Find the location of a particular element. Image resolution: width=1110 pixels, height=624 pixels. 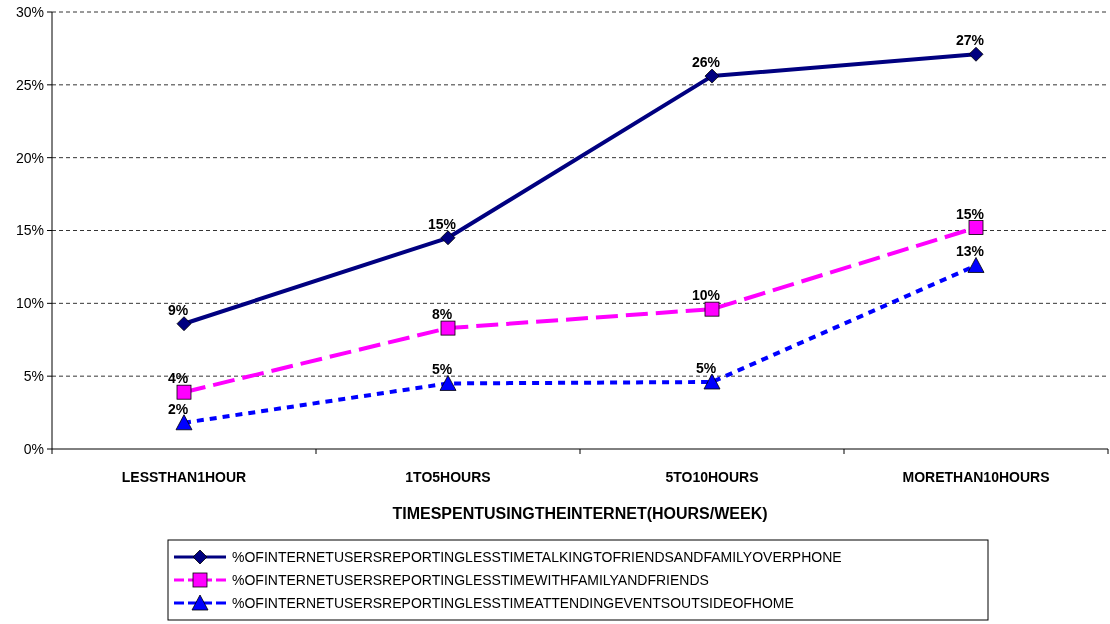

data-label: 9% is located at coordinates (178, 309).